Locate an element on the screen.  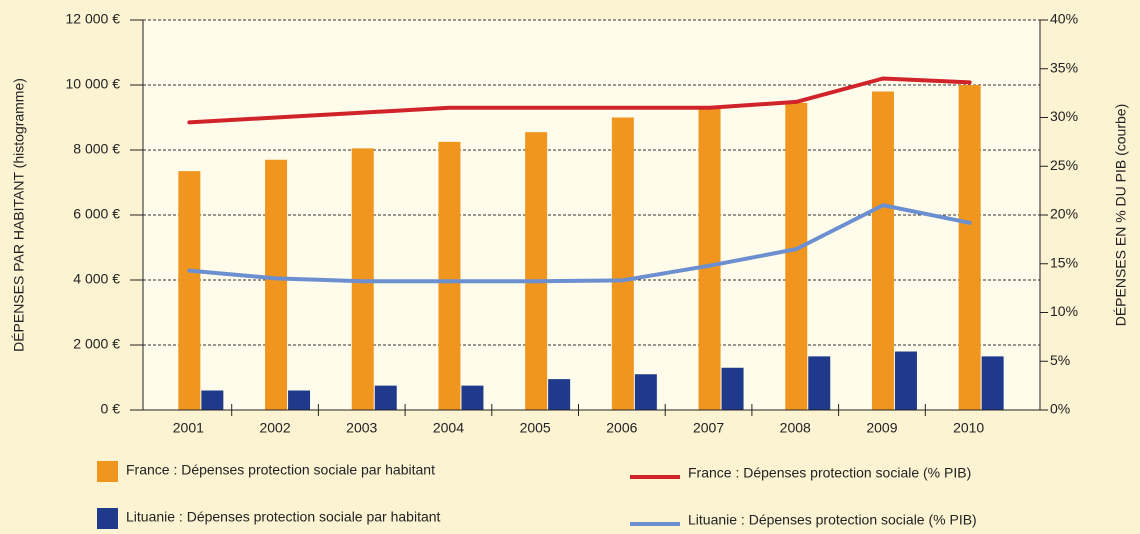
y-tick-label: 4 000 € is located at coordinates (96, 279).